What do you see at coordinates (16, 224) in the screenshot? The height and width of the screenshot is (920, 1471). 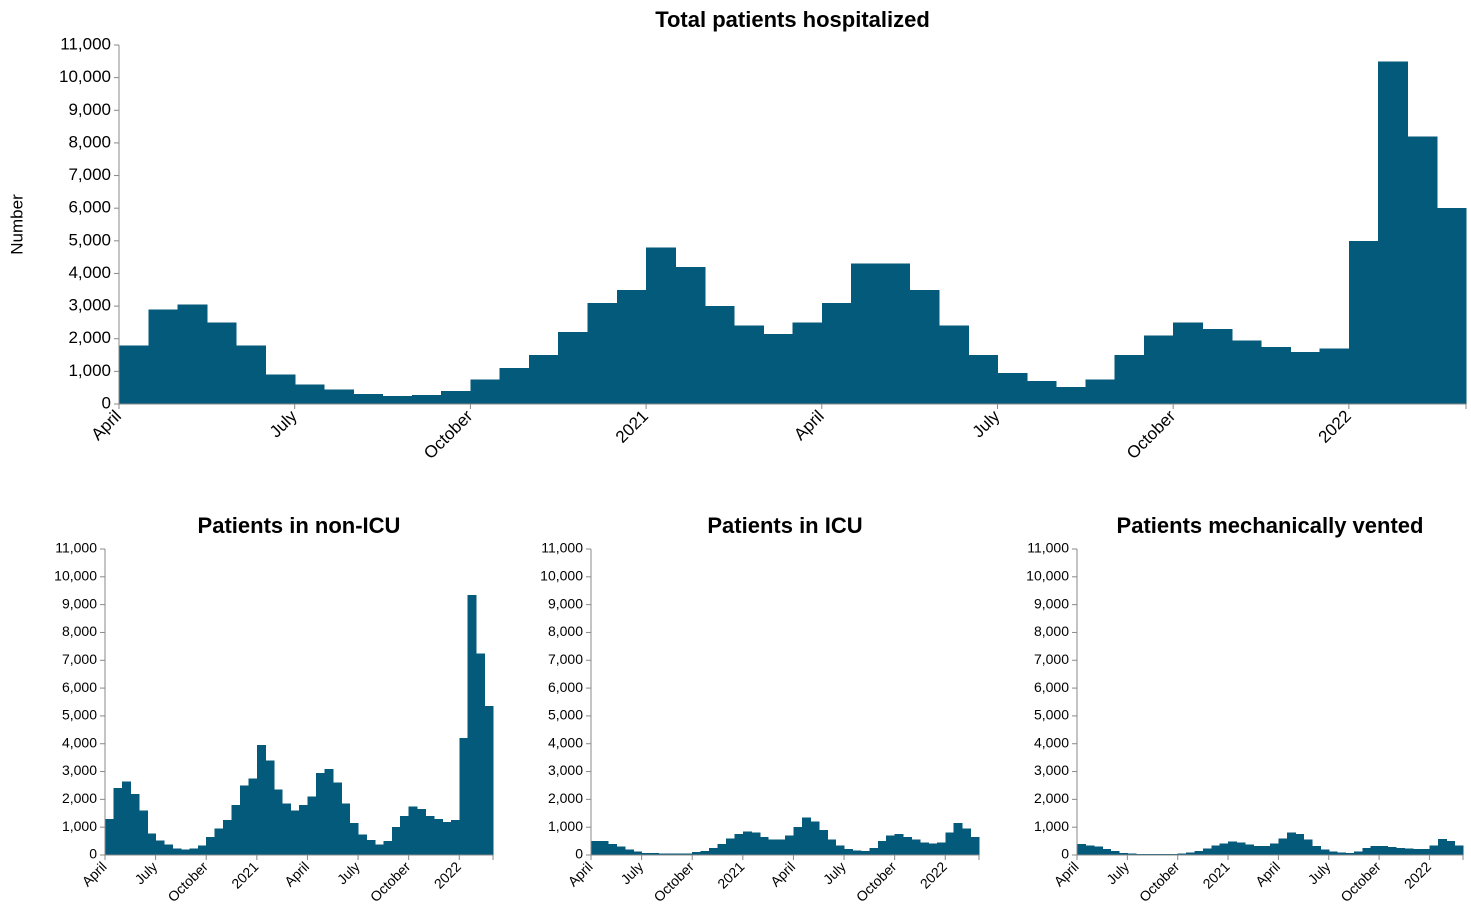 I see `y-axis-label: Number` at bounding box center [16, 224].